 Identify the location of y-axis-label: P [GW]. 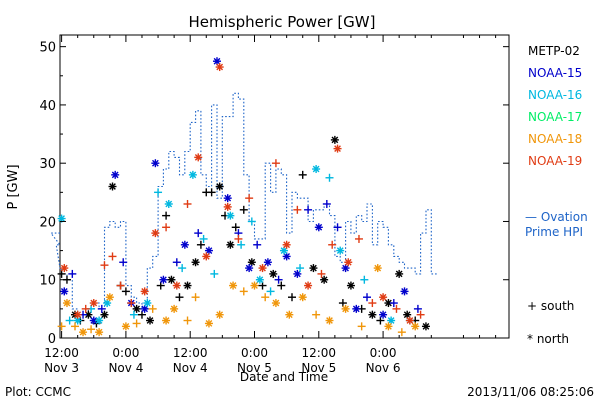
(13, 186).